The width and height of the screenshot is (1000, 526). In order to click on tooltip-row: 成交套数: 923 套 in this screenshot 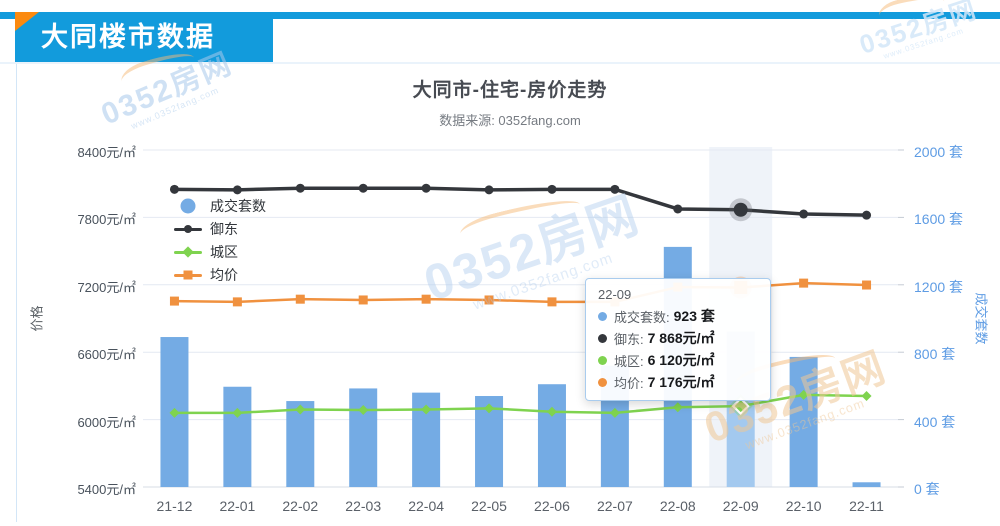, I will do `click(678, 316)`.